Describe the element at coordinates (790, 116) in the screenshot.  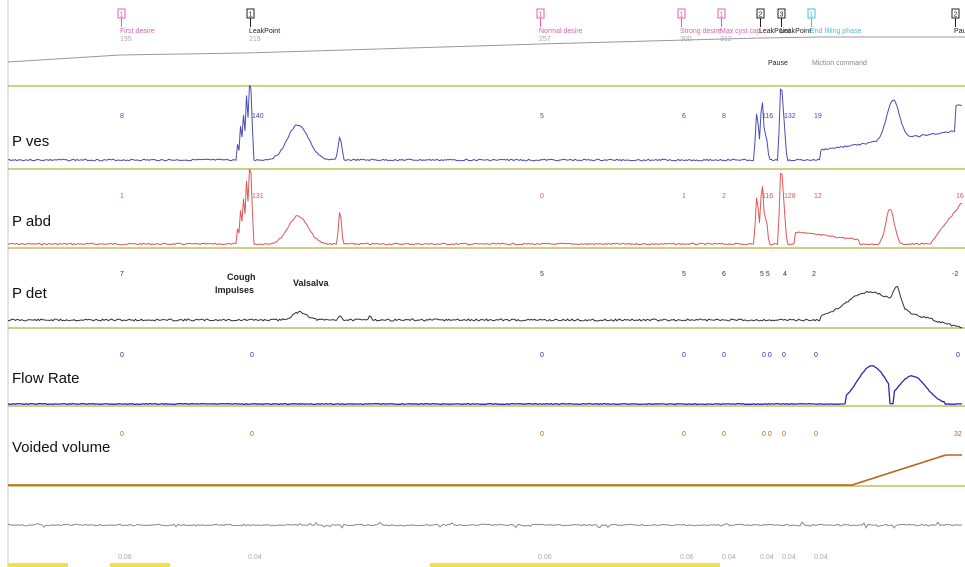
I see `channel-marker-value: 132` at that location.